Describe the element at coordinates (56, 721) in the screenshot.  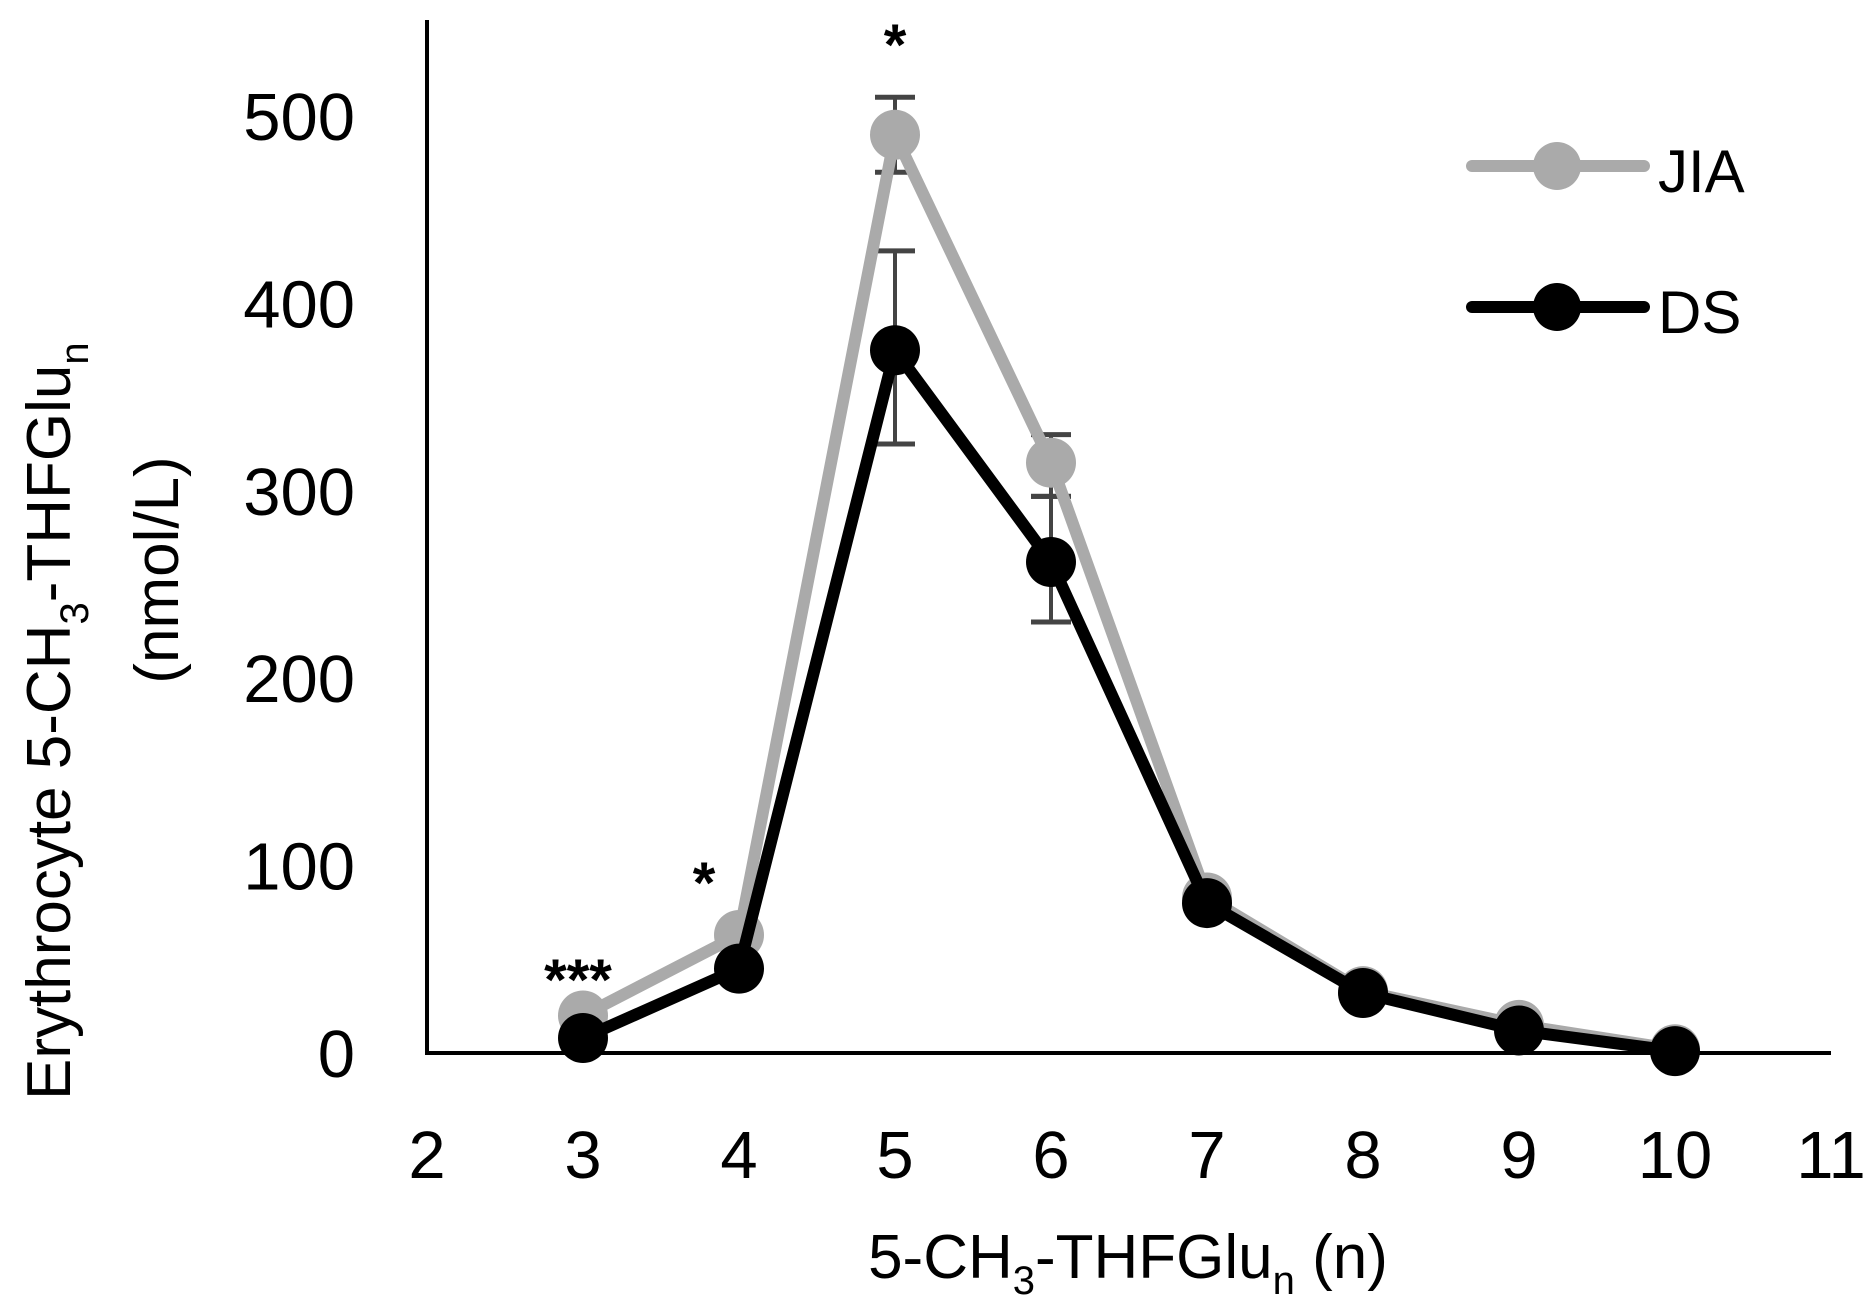
I see `y-axis-label: Erythrocyte 5-CH3-THFGlun` at that location.